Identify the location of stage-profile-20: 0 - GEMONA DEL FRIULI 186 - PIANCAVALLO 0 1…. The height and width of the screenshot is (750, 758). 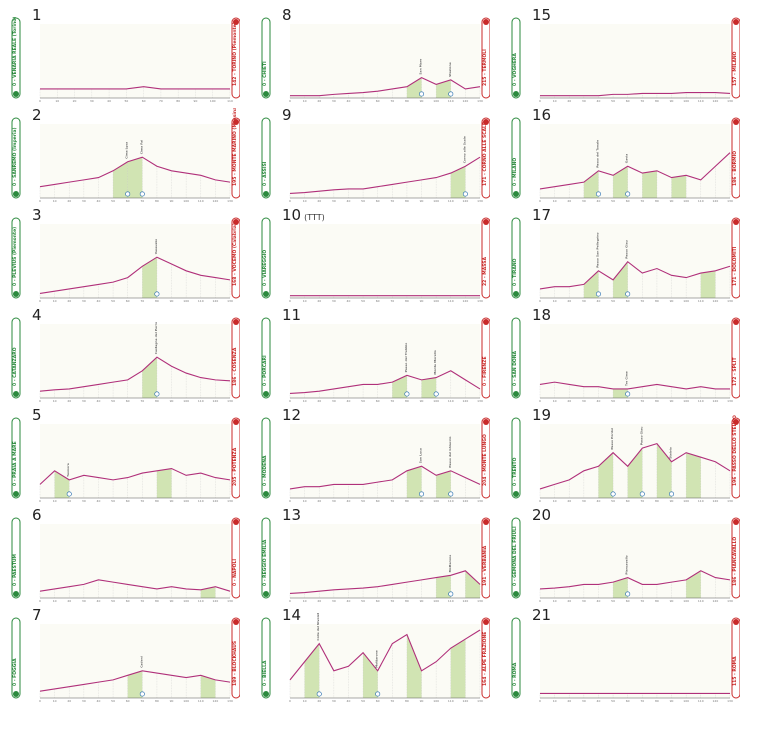
(624, 556).